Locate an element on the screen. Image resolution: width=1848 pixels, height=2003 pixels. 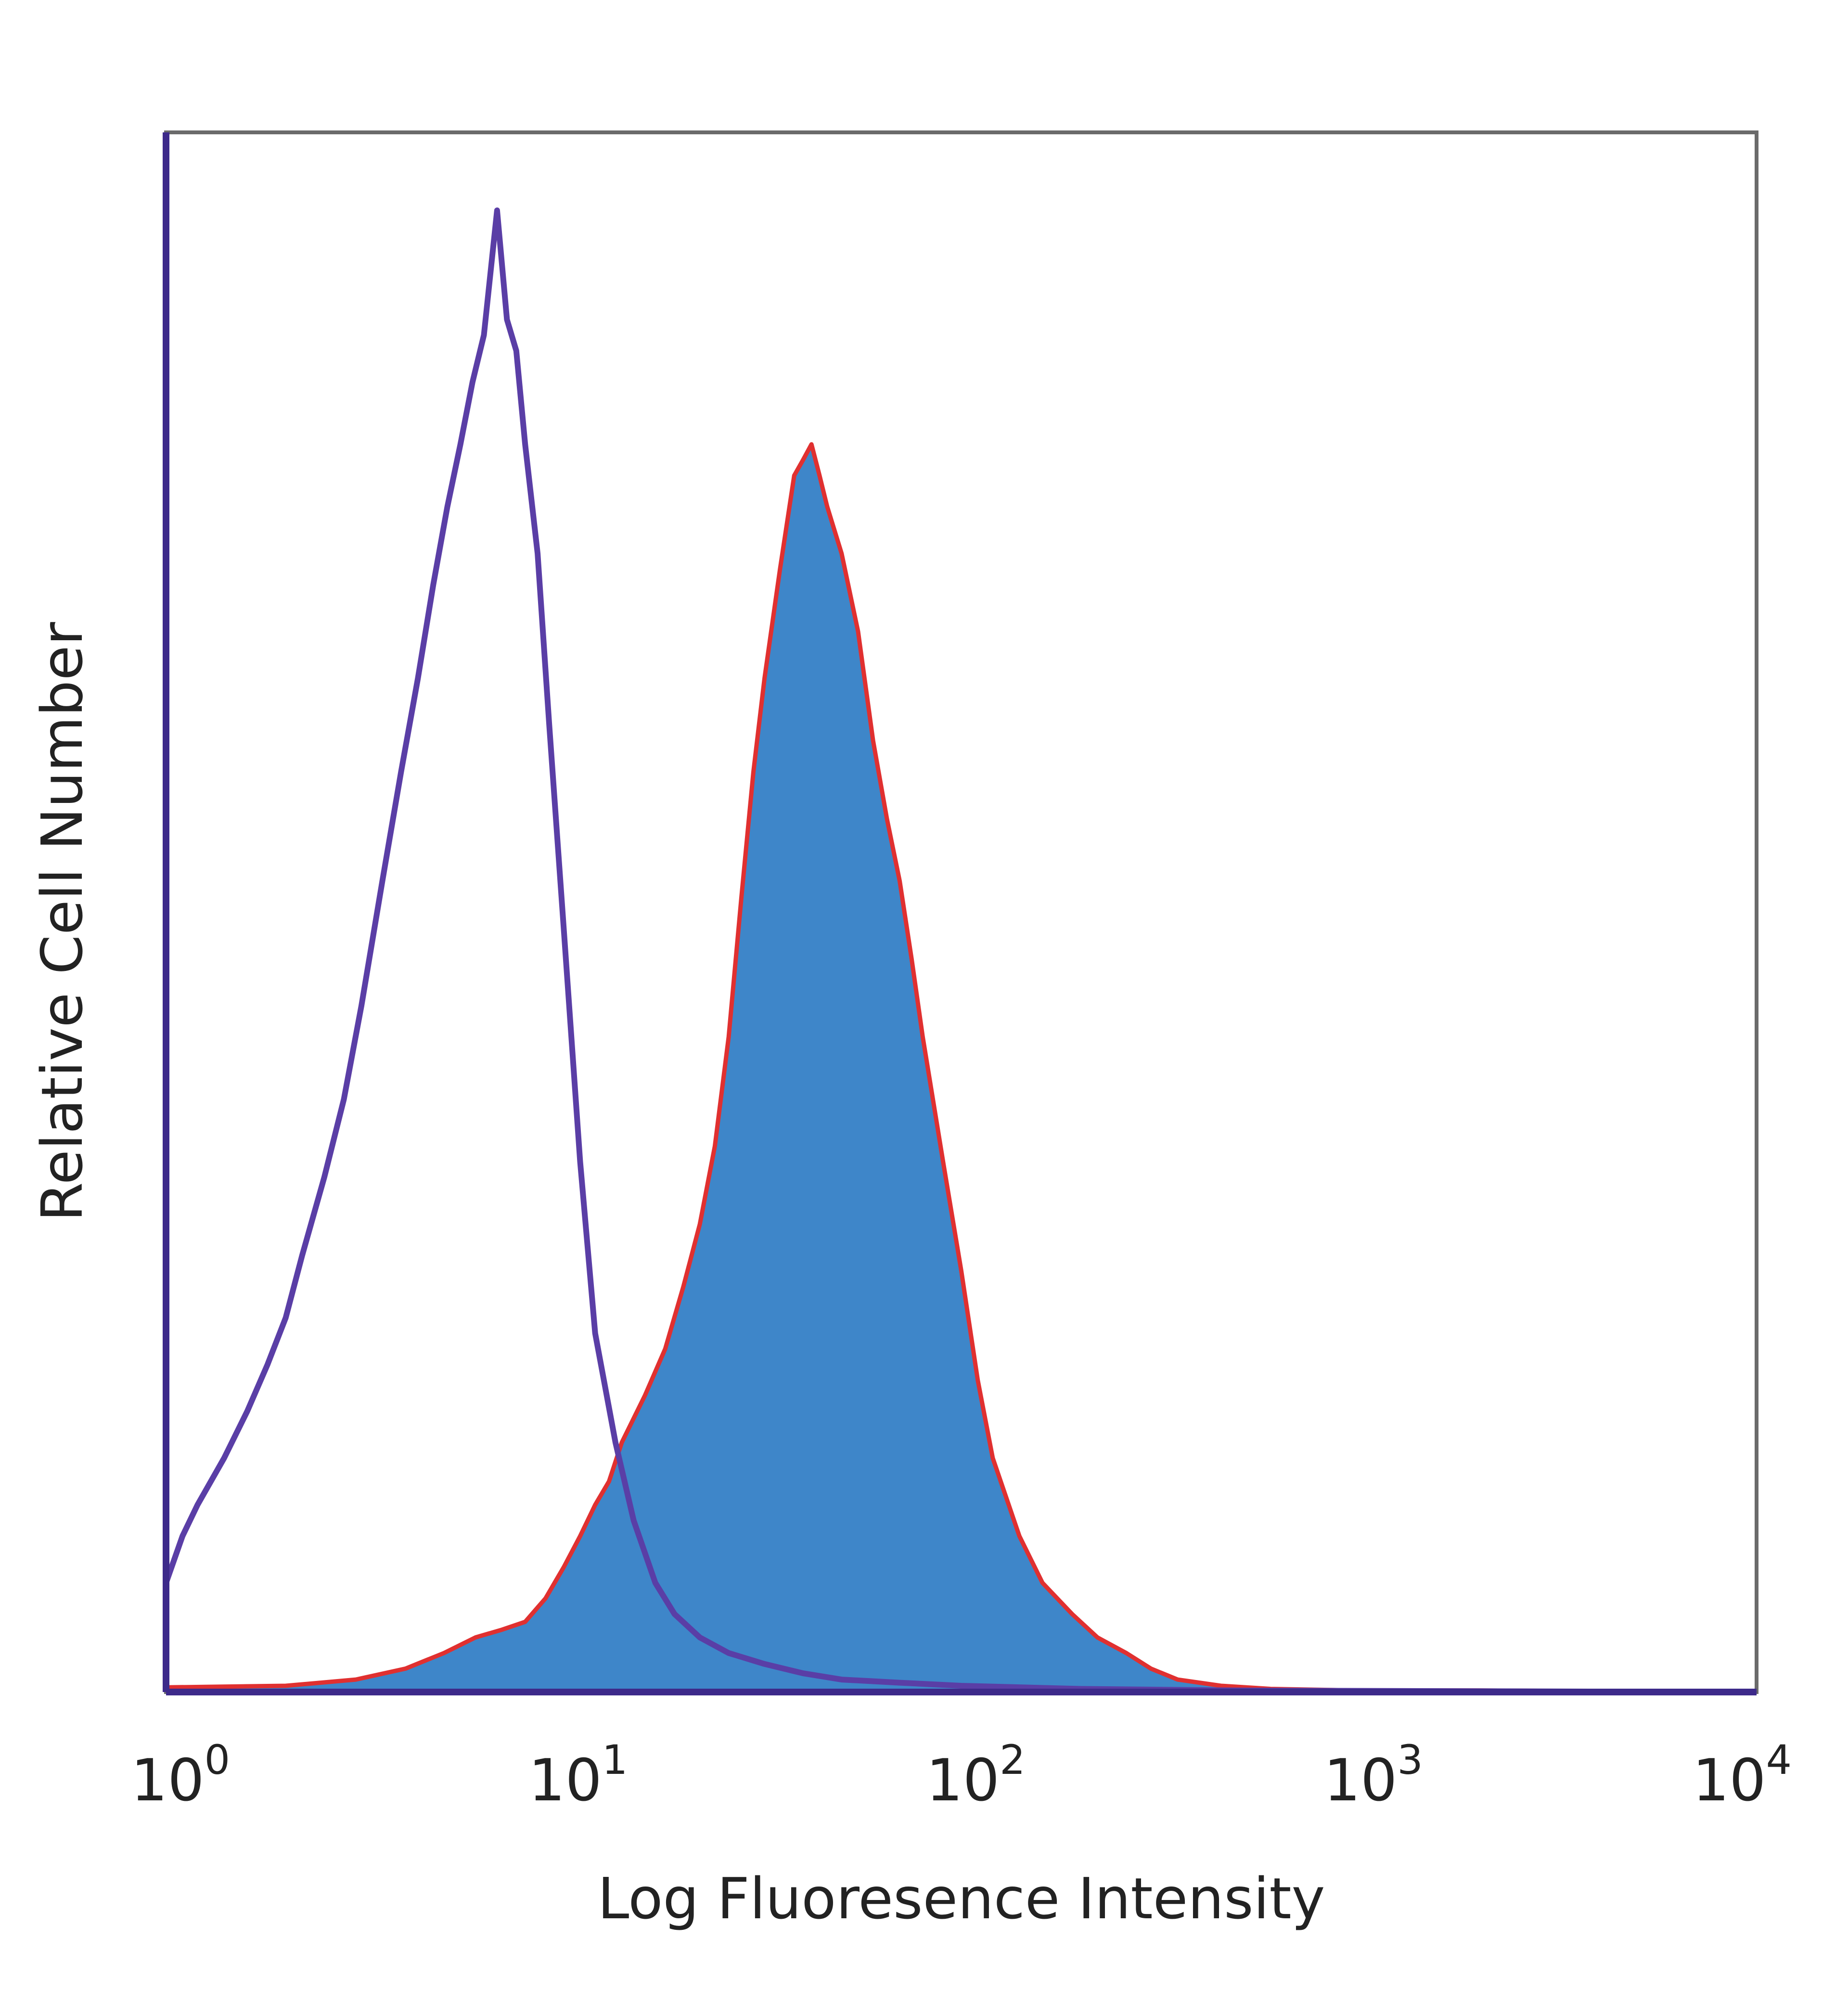
x-tick-label: 10¹ is located at coordinates (578, 1775).